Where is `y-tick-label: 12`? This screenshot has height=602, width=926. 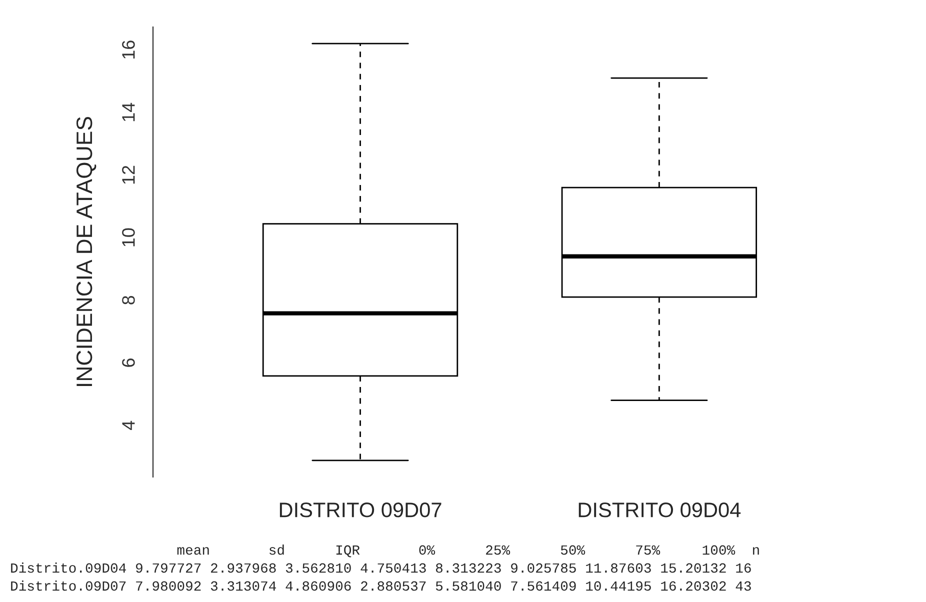 y-tick-label: 12 is located at coordinates (128, 175).